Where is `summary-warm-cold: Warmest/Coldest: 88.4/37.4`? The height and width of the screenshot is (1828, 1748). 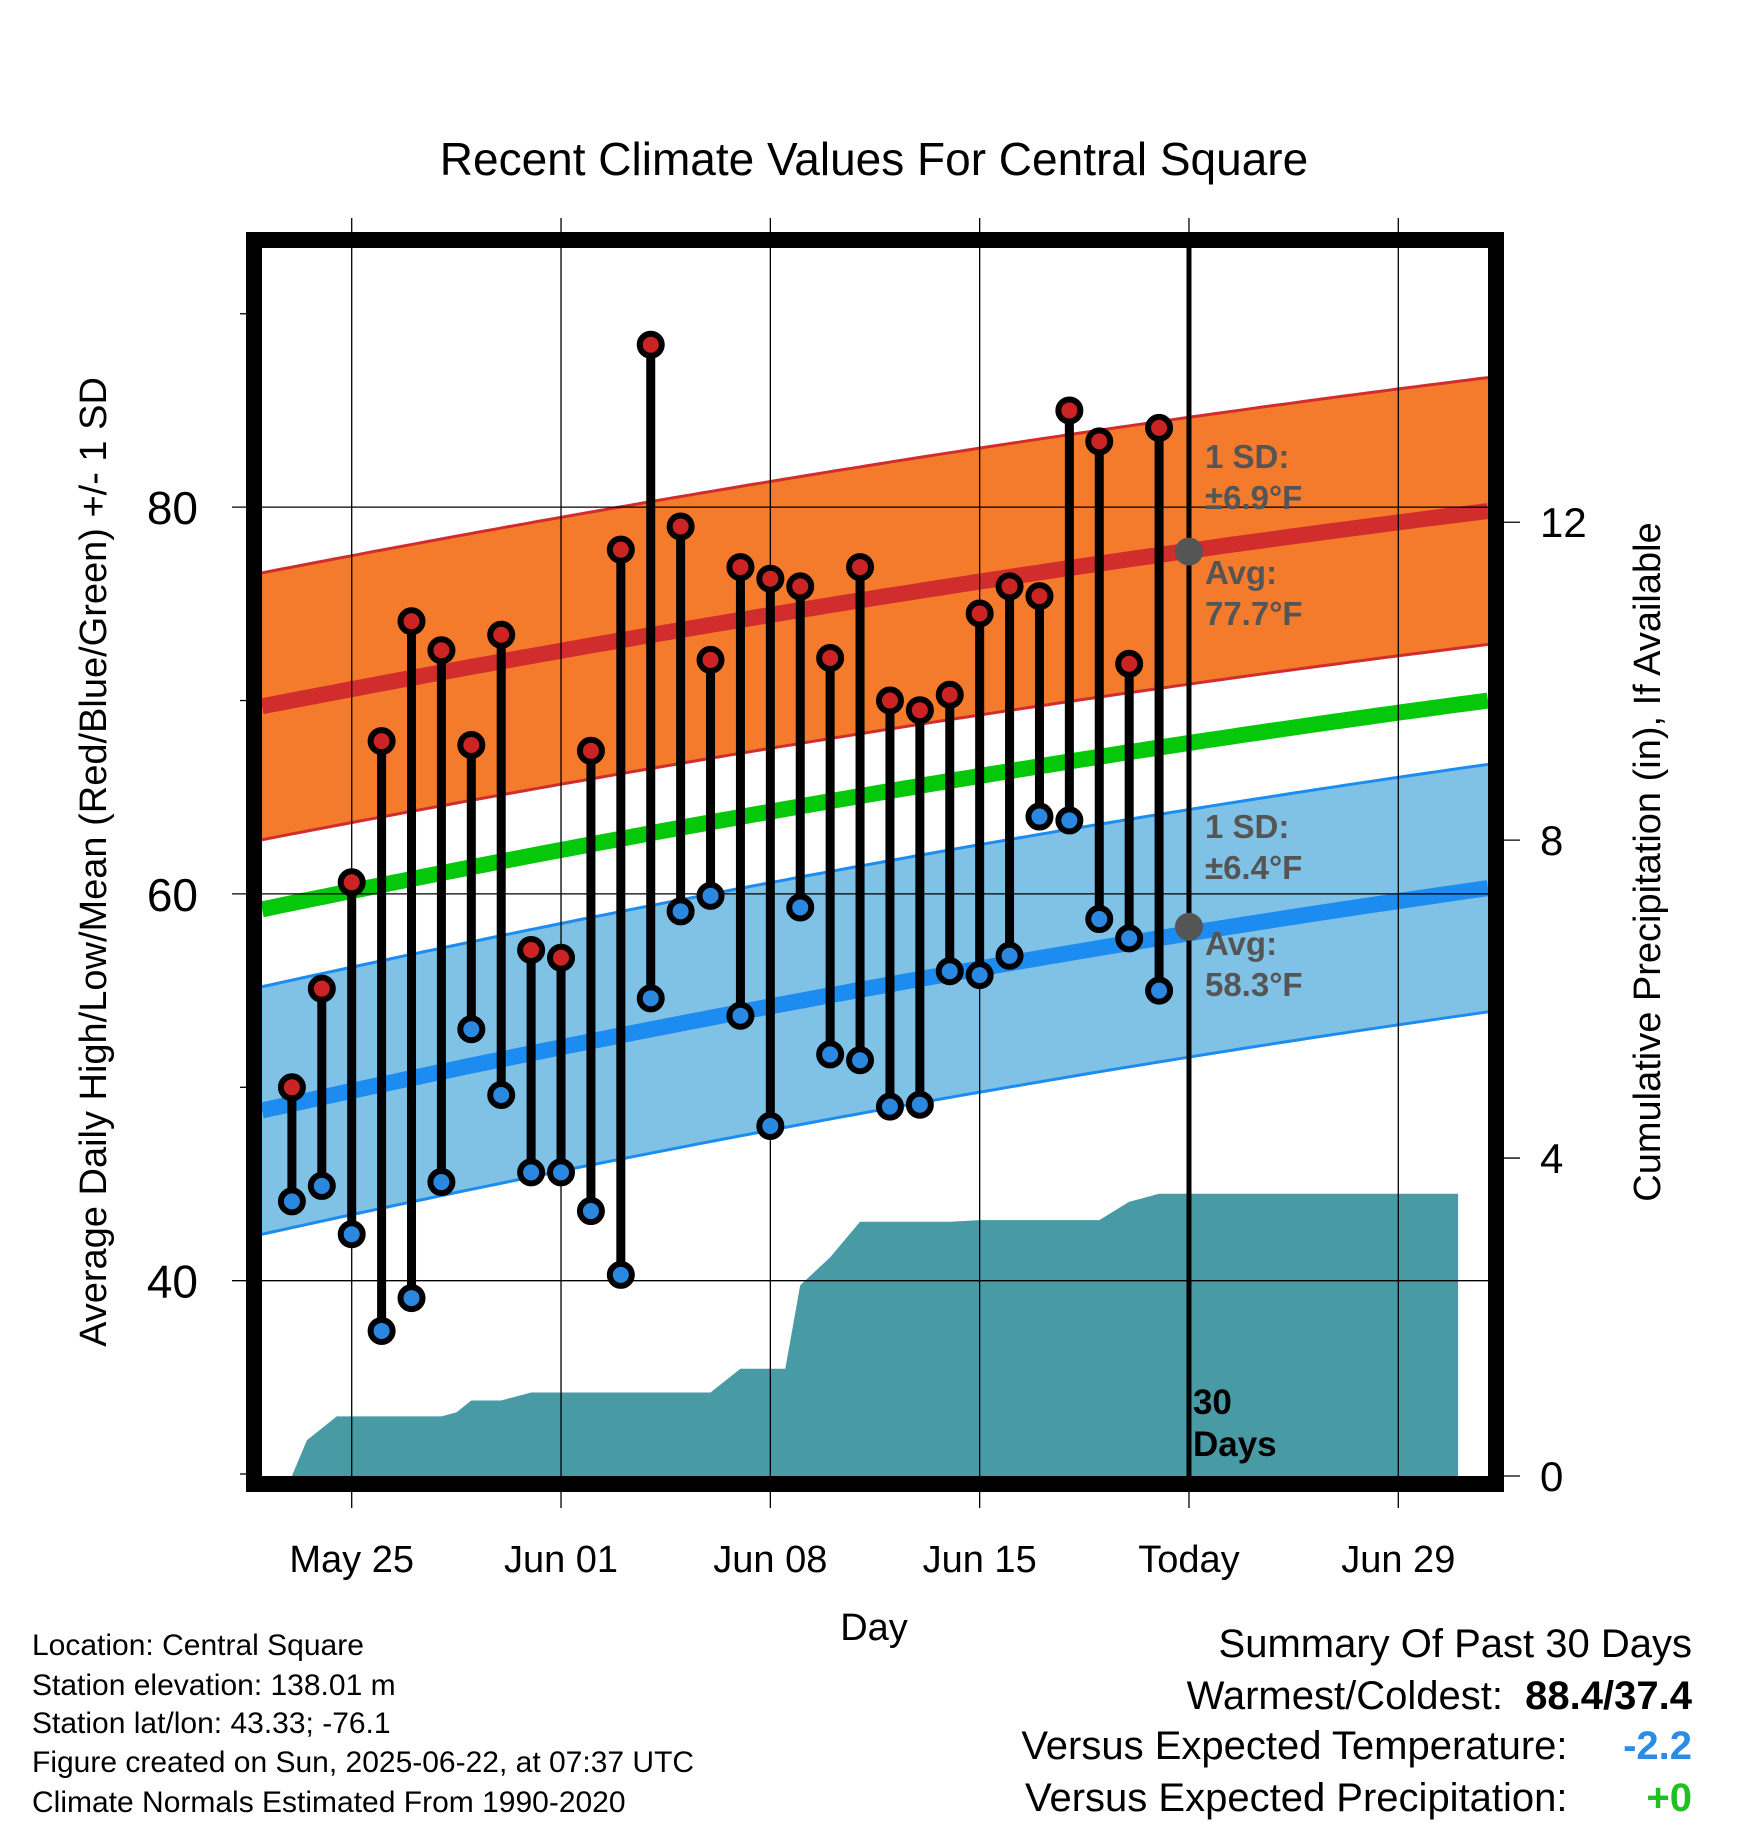
summary-warm-cold: Warmest/Coldest: 88.4/37.4 is located at coordinates (1439, 1696).